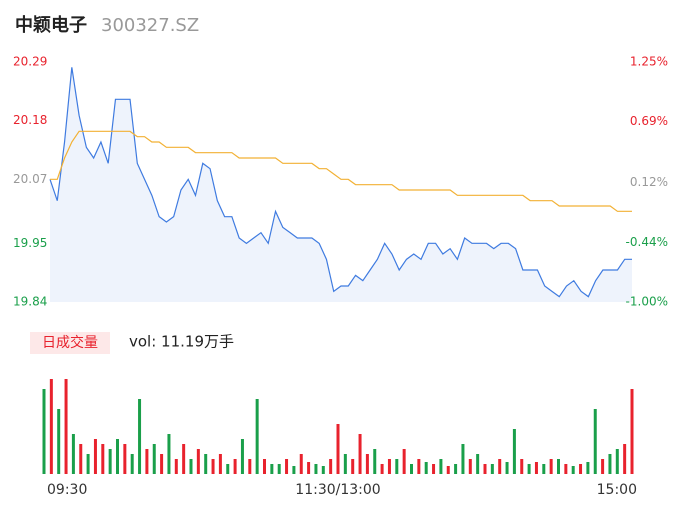 The height and width of the screenshot is (524, 686). Describe the element at coordinates (647, 242) in the screenshot. I see `y2-tick-label: -0.44%` at that location.